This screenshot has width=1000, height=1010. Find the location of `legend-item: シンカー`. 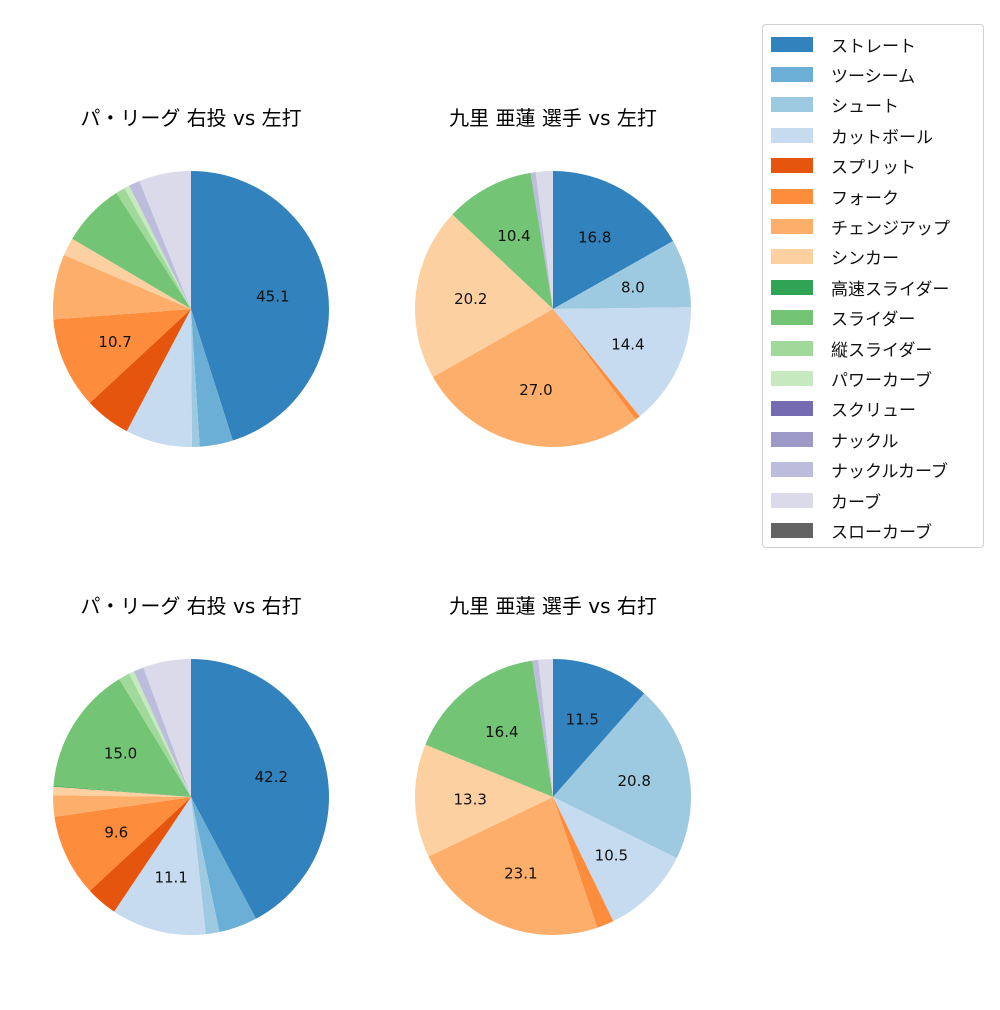

legend-item: シンカー is located at coordinates (835, 257).